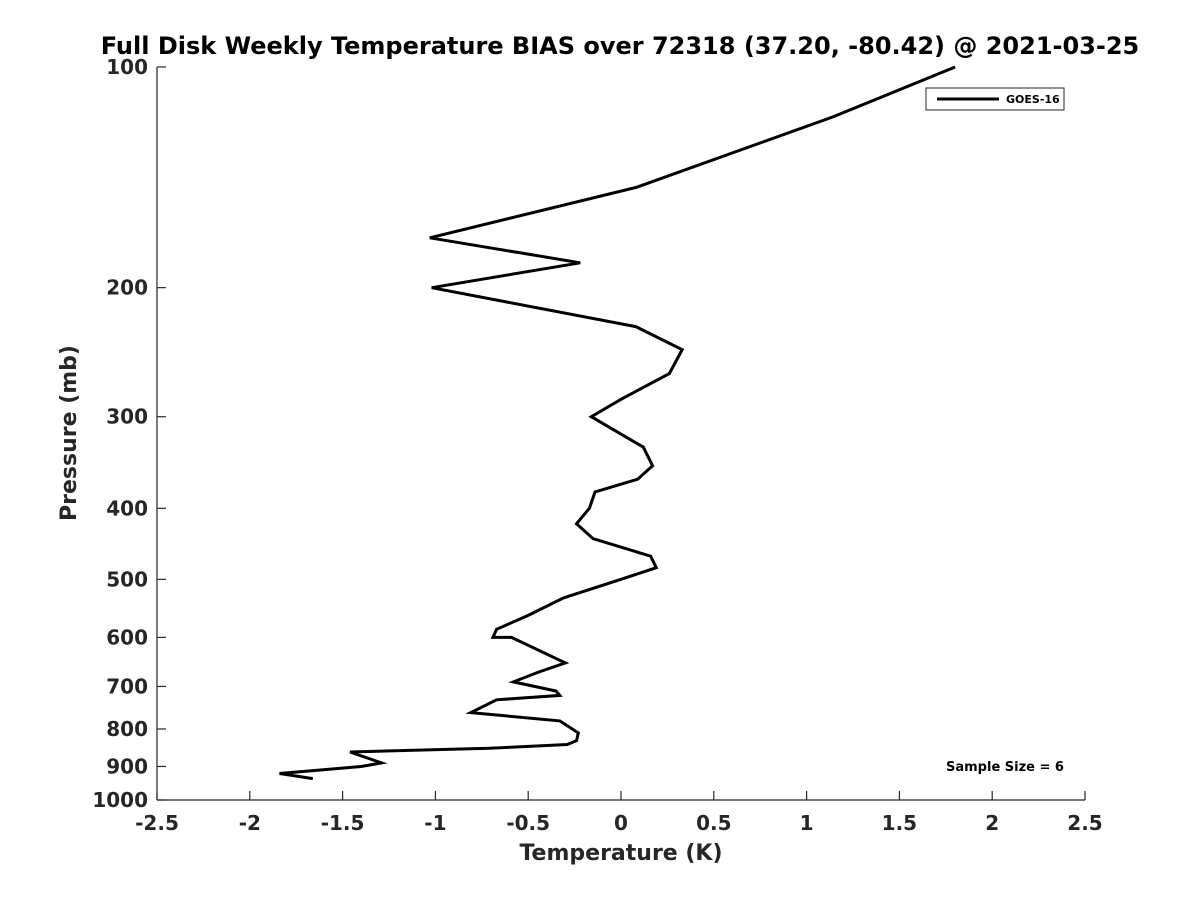  I want to click on y-tick-label: 300, so click(127, 417).